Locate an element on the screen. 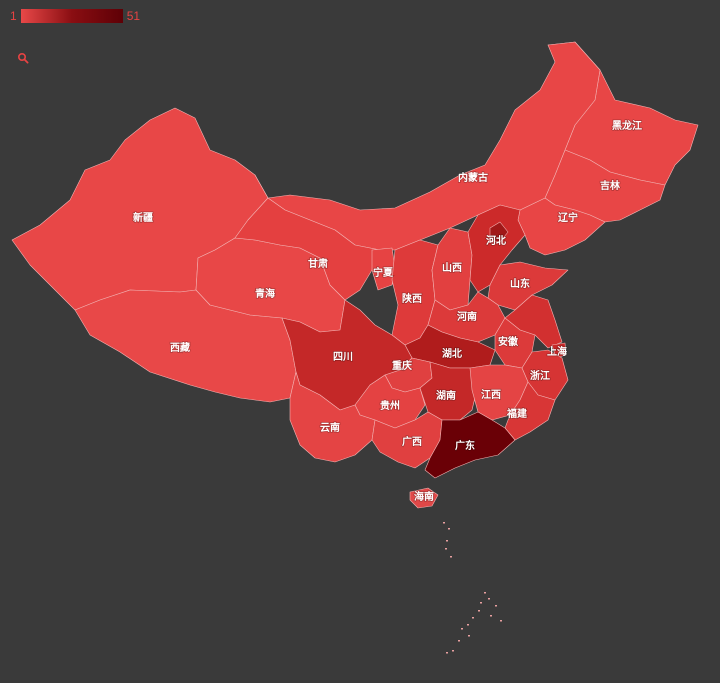 The width and height of the screenshot is (720, 683). legend-gradient-bar is located at coordinates (71, 16).